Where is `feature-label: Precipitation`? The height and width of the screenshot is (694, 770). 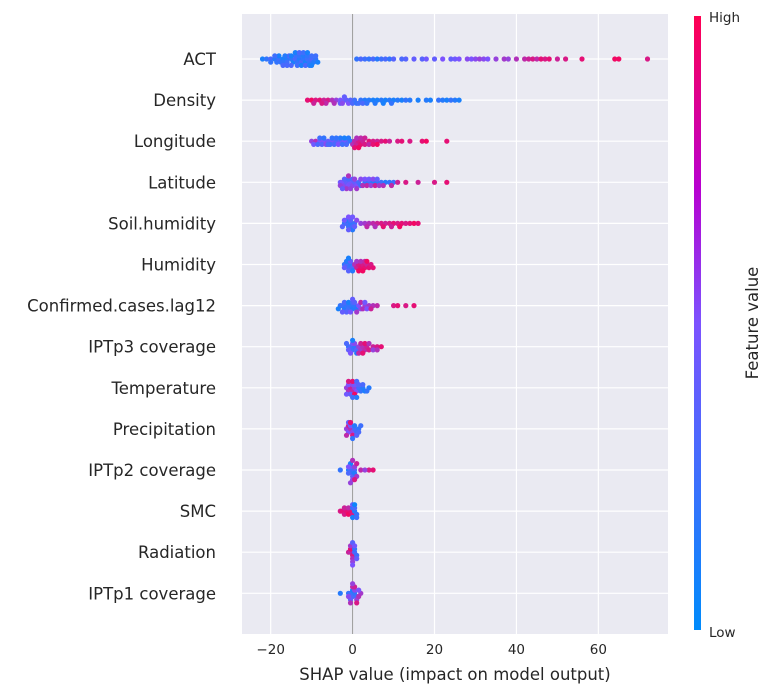
feature-label: Precipitation is located at coordinates (164, 429).